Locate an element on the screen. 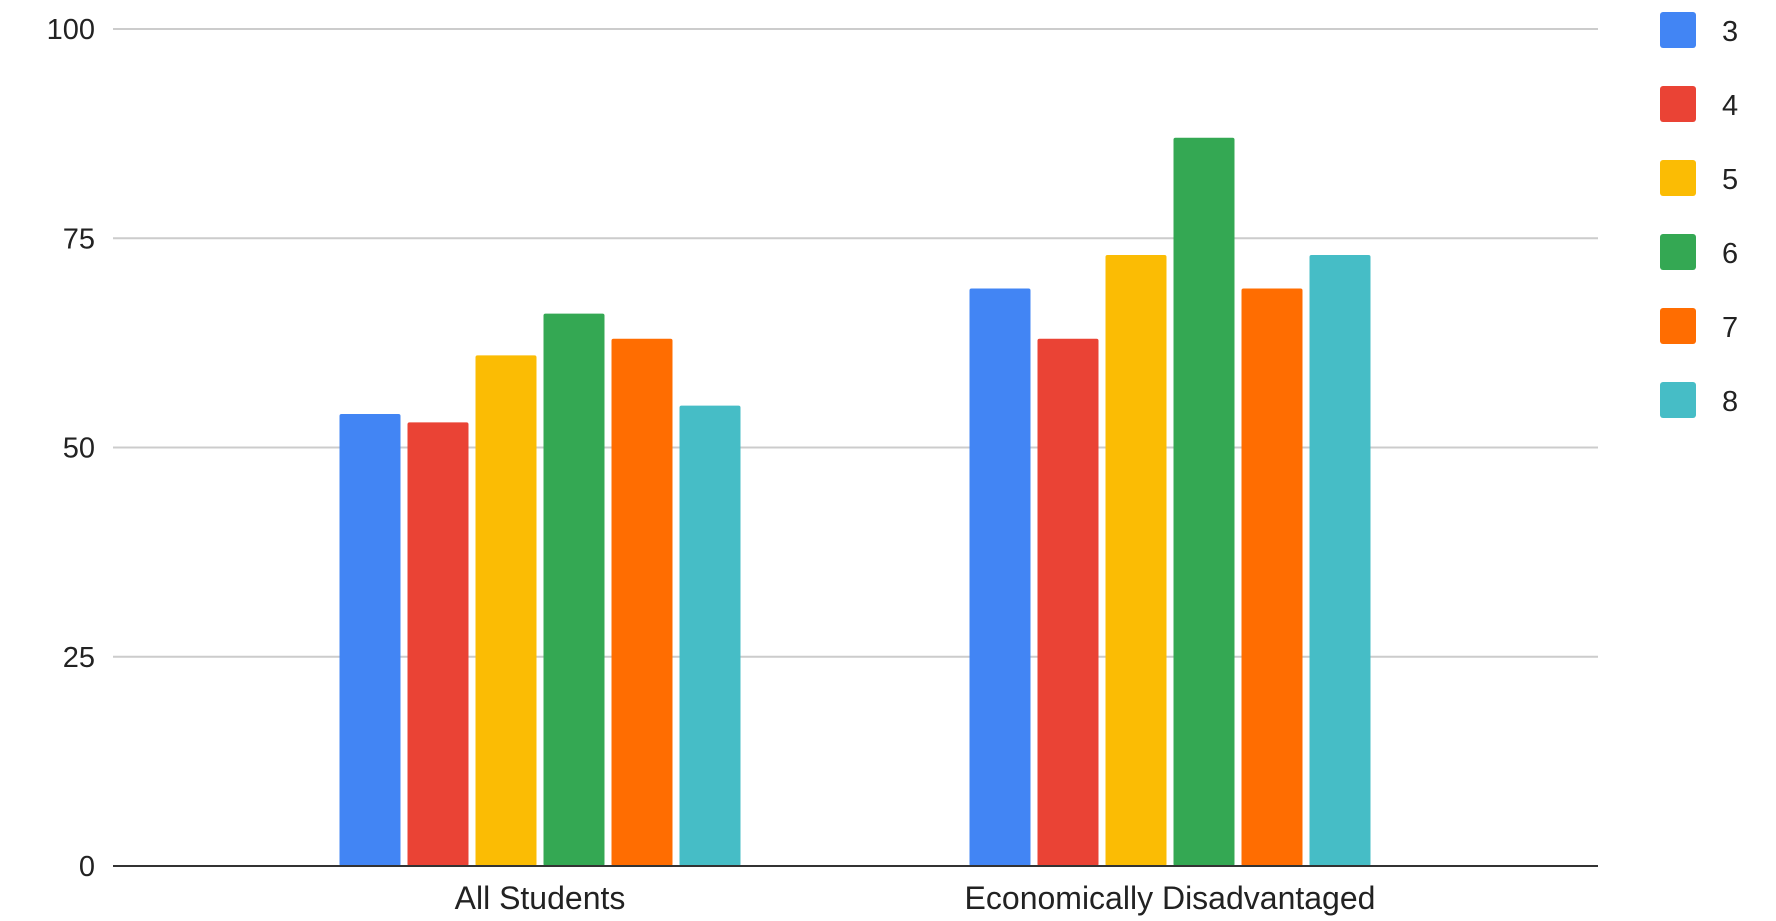 The height and width of the screenshot is (921, 1776). legend-label: 8 is located at coordinates (1730, 402).